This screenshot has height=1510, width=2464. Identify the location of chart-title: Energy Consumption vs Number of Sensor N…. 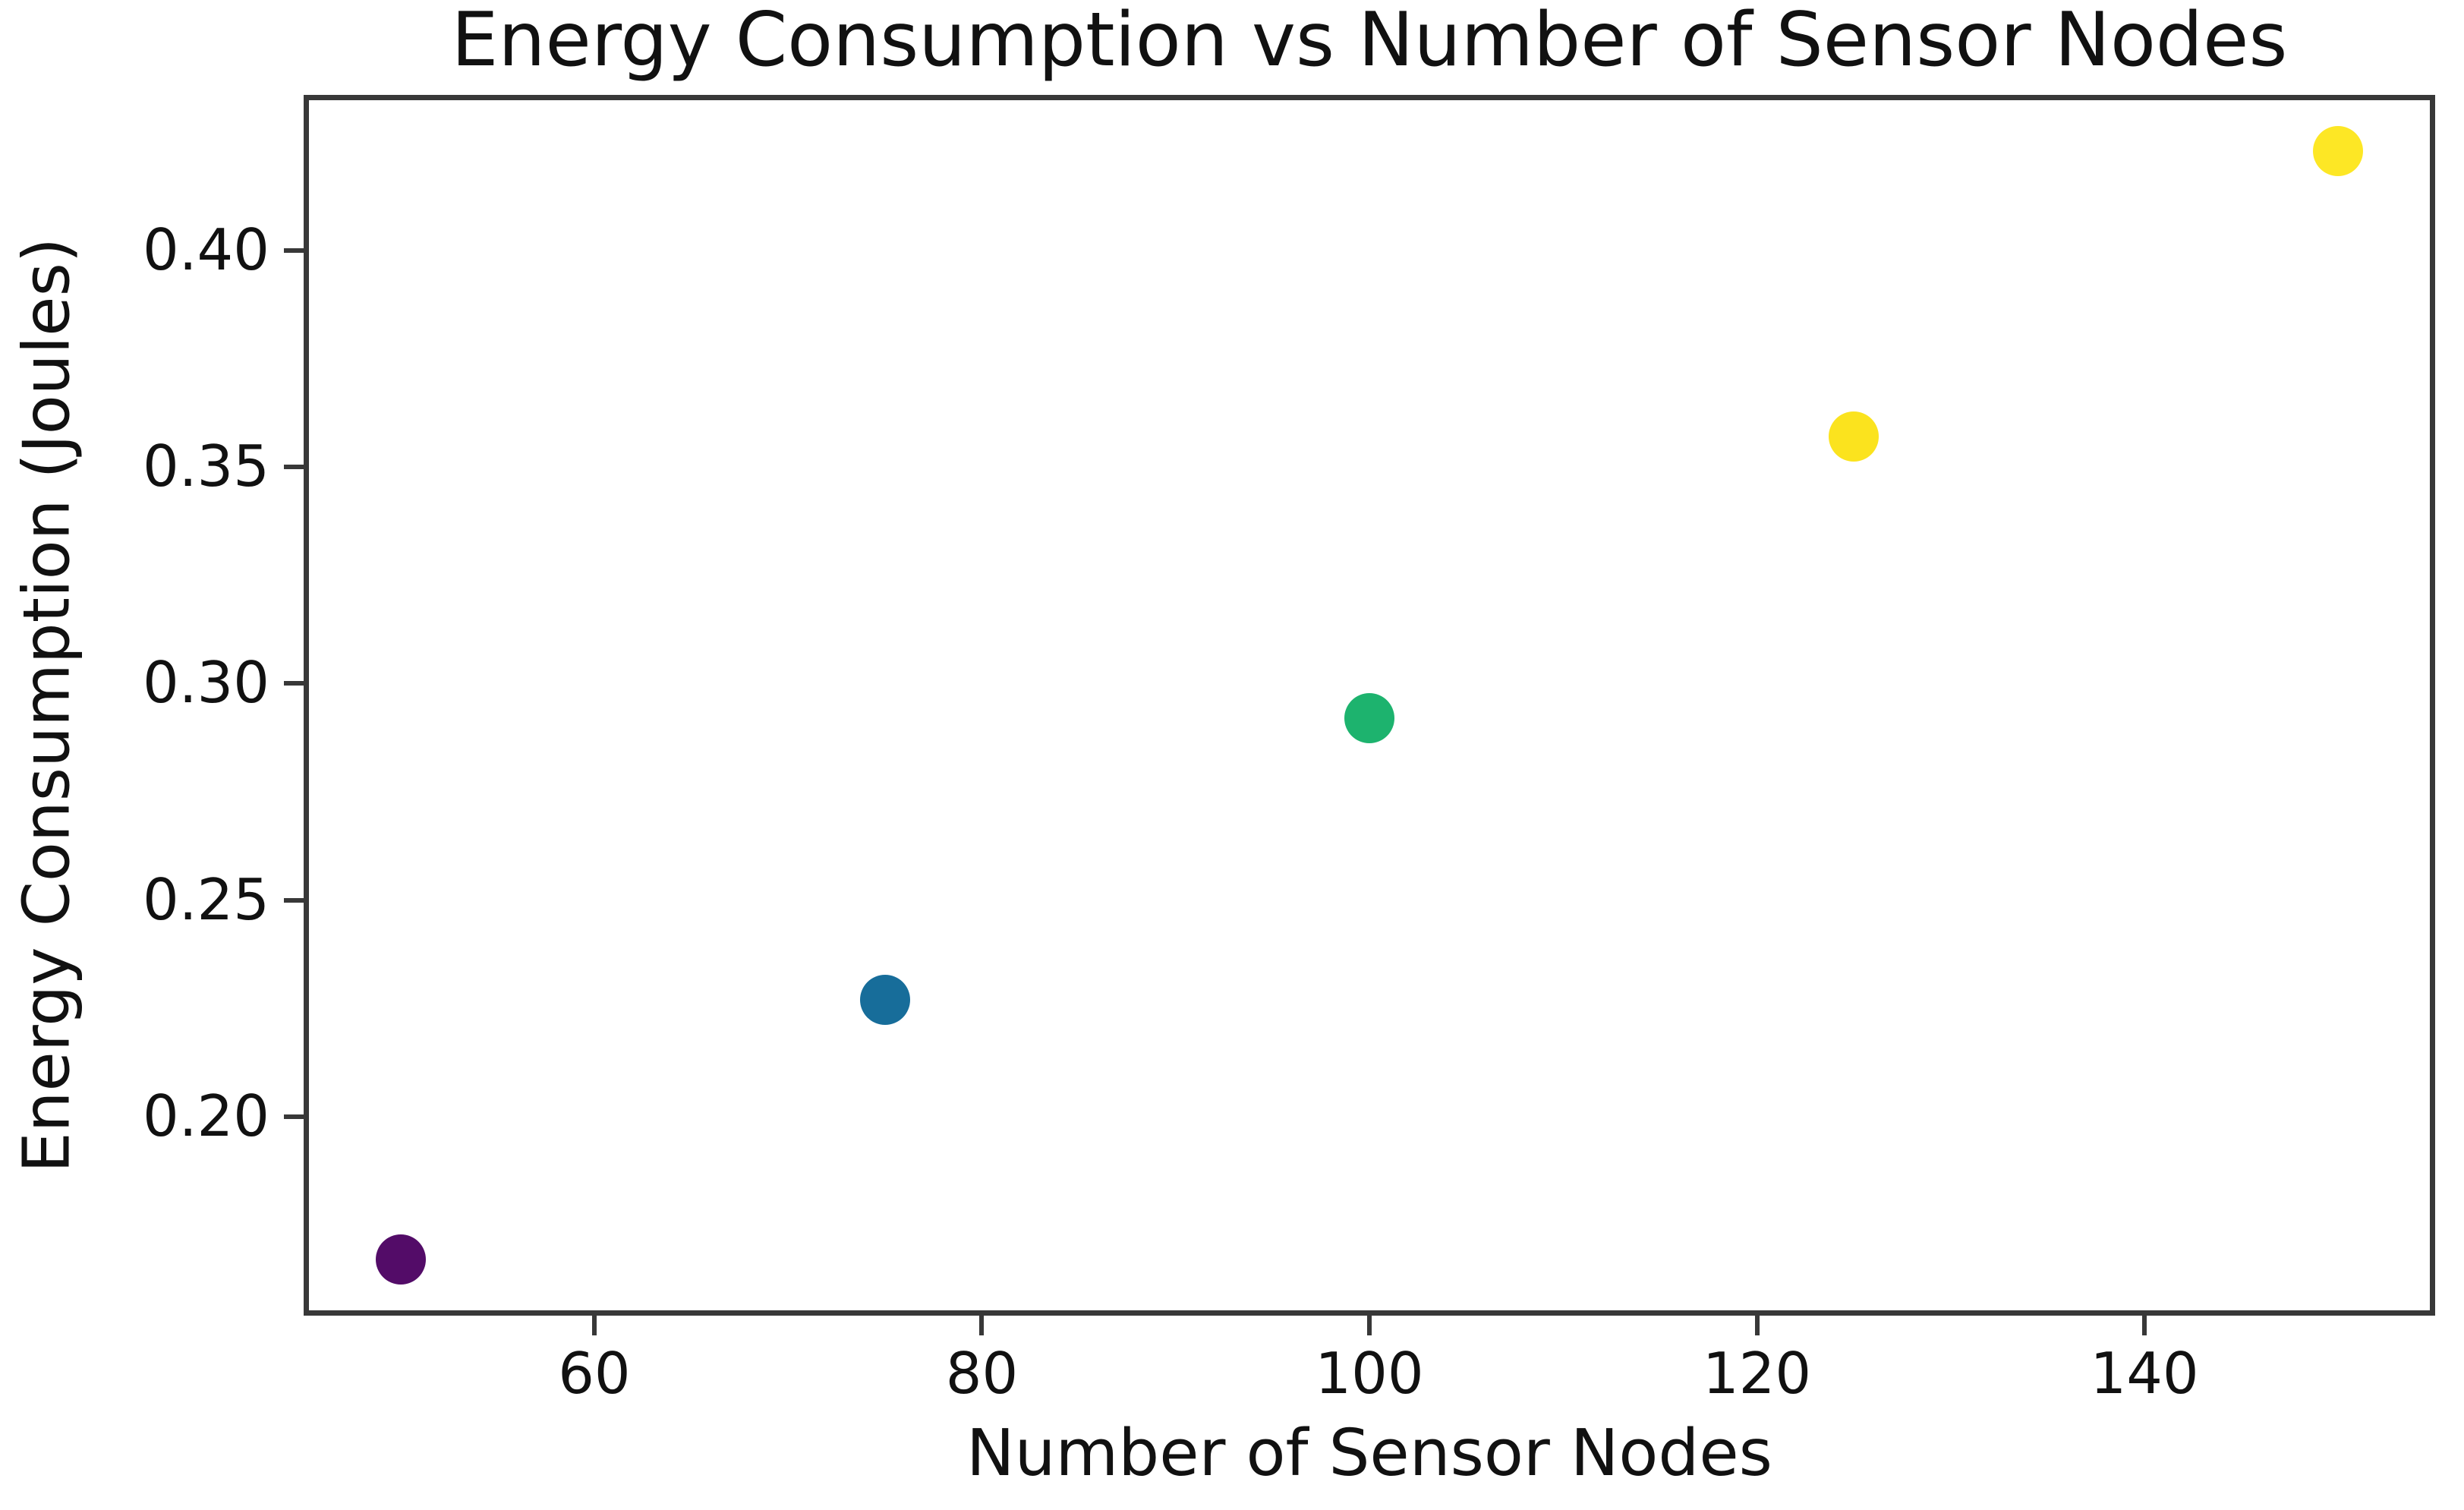
(1369, 42).